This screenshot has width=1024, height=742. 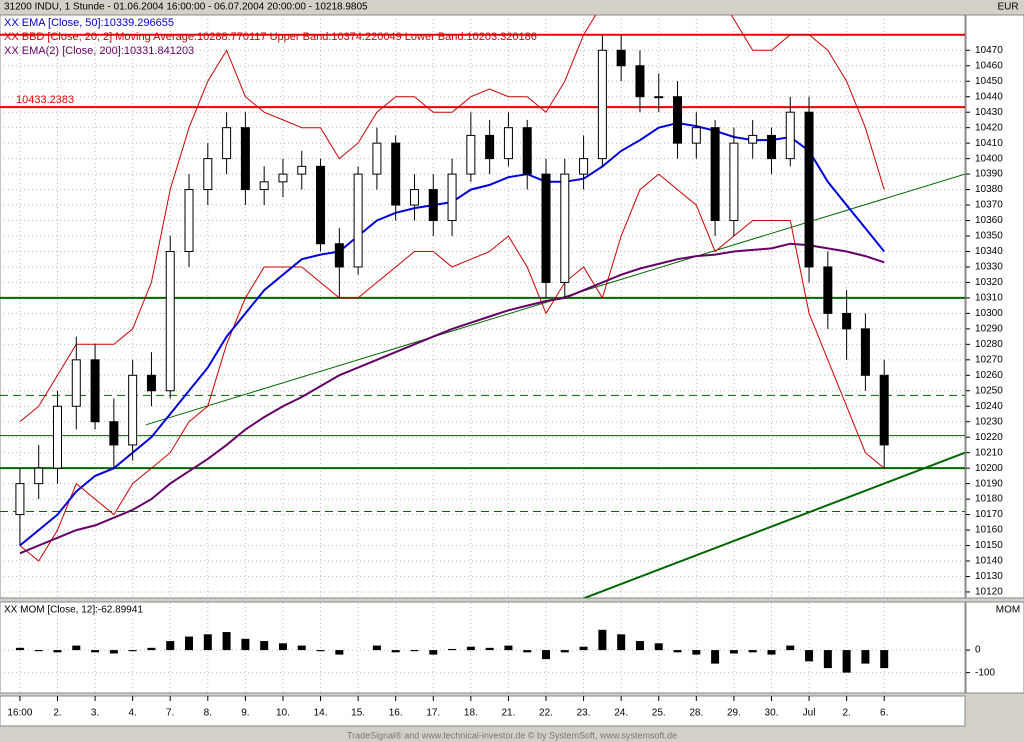 What do you see at coordinates (989, 375) in the screenshot?
I see `y-tick-label: 10260` at bounding box center [989, 375].